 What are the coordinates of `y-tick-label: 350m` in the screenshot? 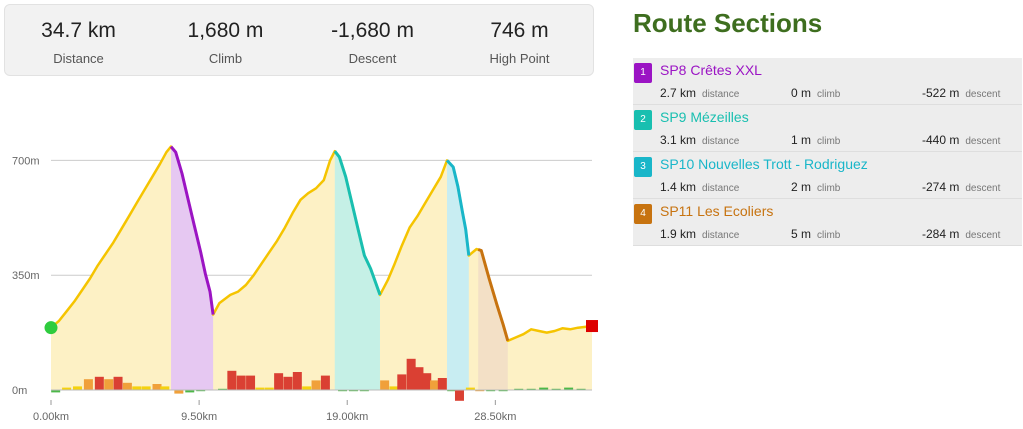 It's located at (26, 276).